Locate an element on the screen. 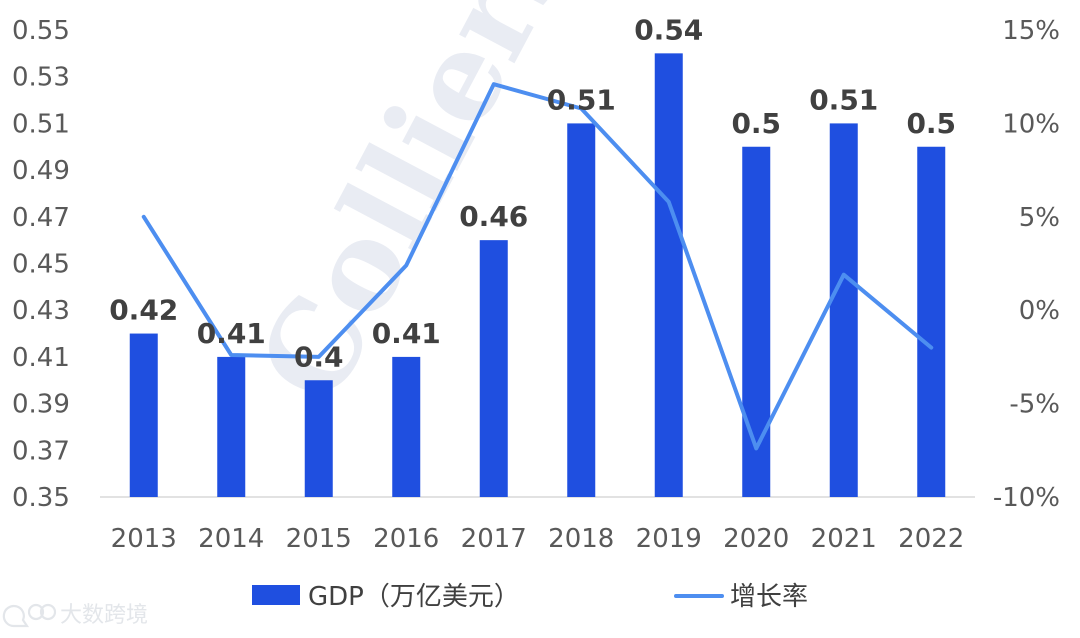  legend-label-growth: 增长率 is located at coordinates (769, 597).